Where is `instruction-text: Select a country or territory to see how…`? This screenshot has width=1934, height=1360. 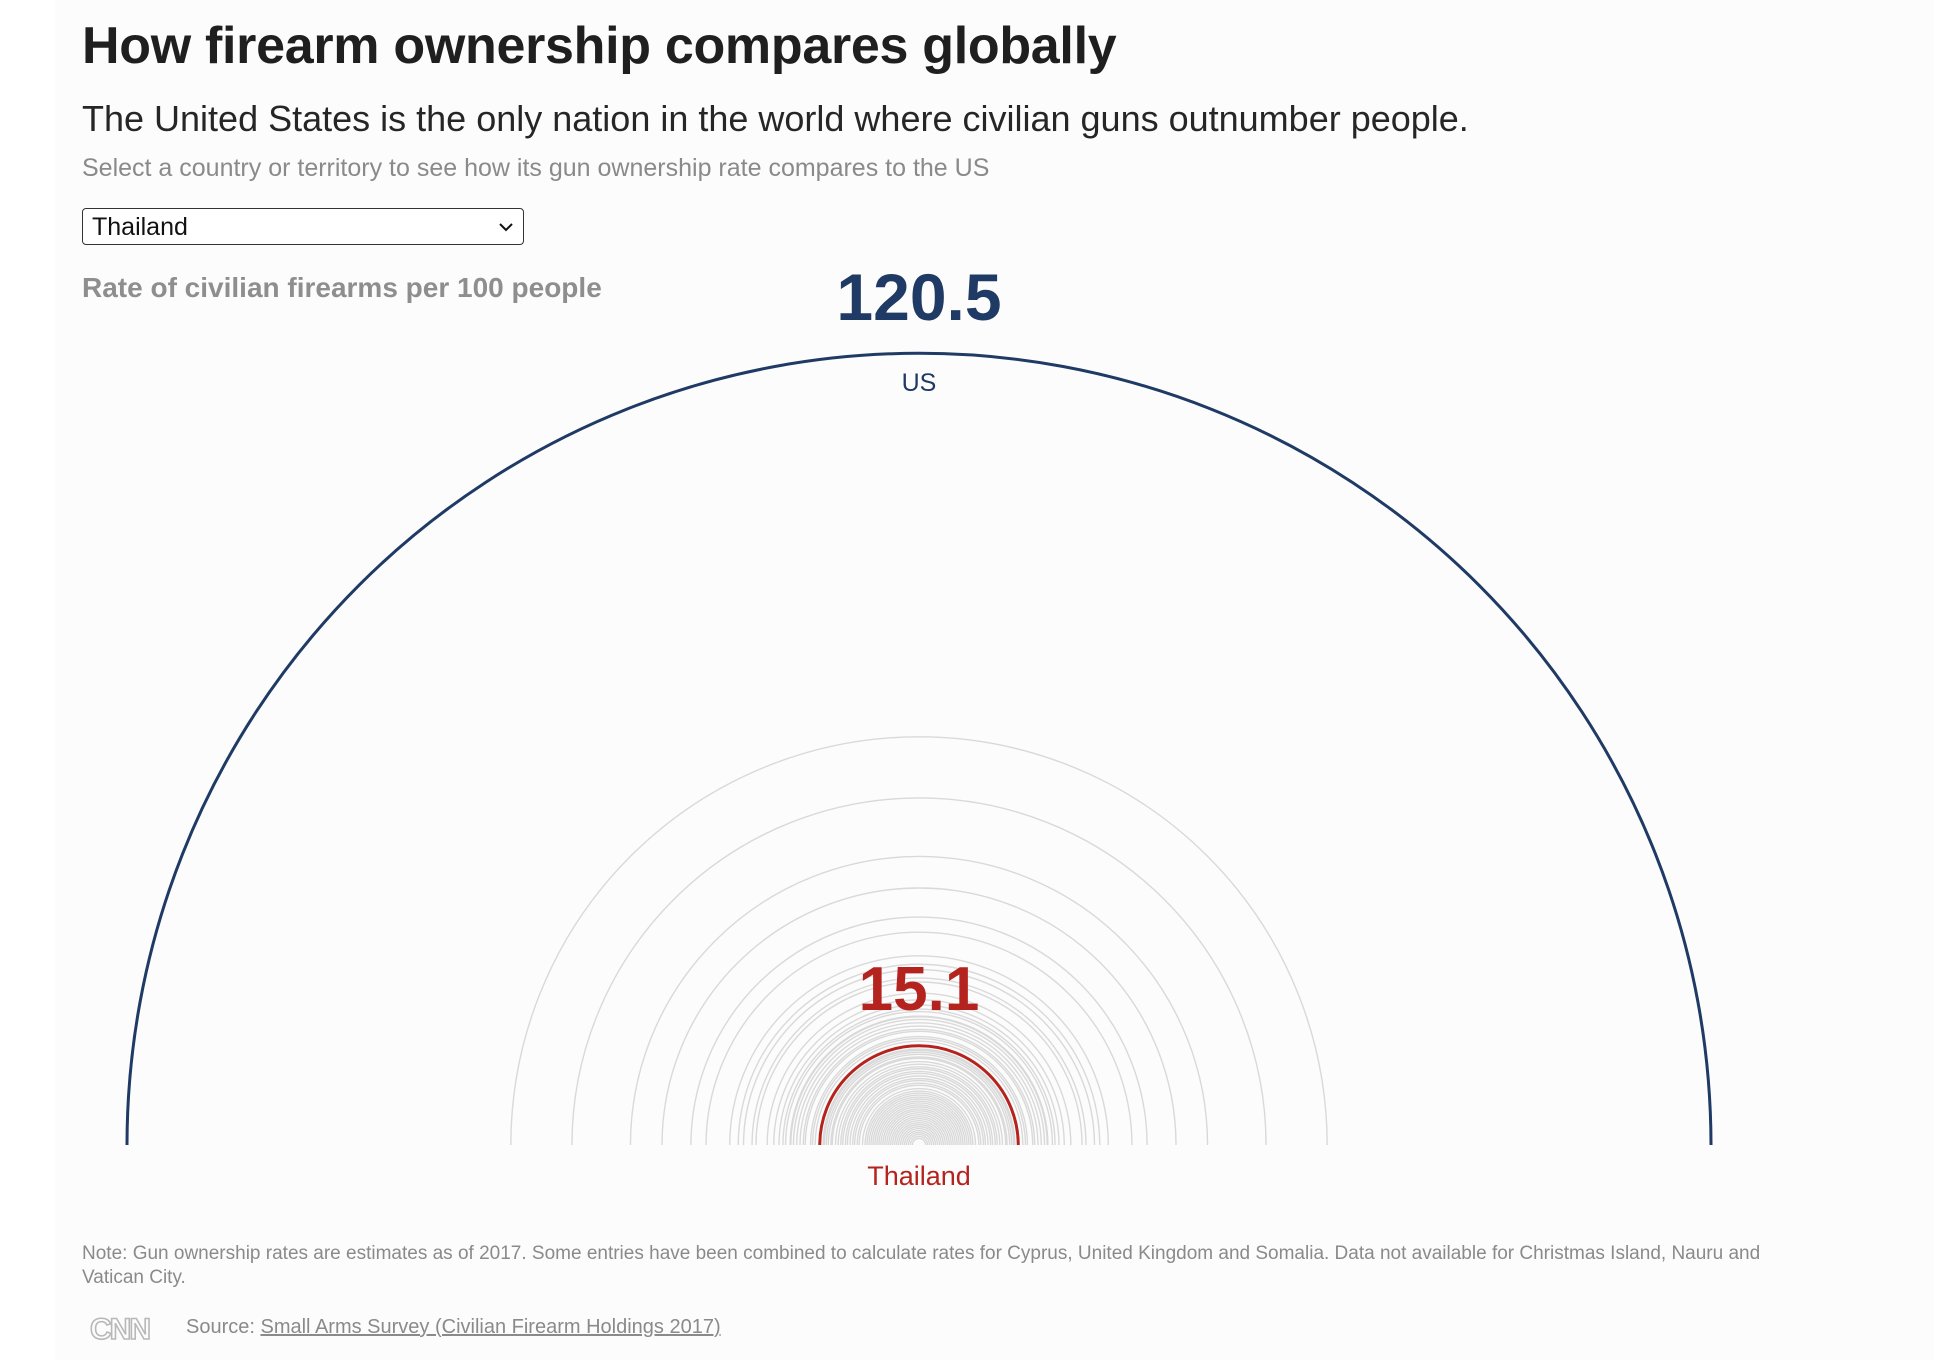
instruction-text: Select a country or territory to see how… is located at coordinates (536, 168).